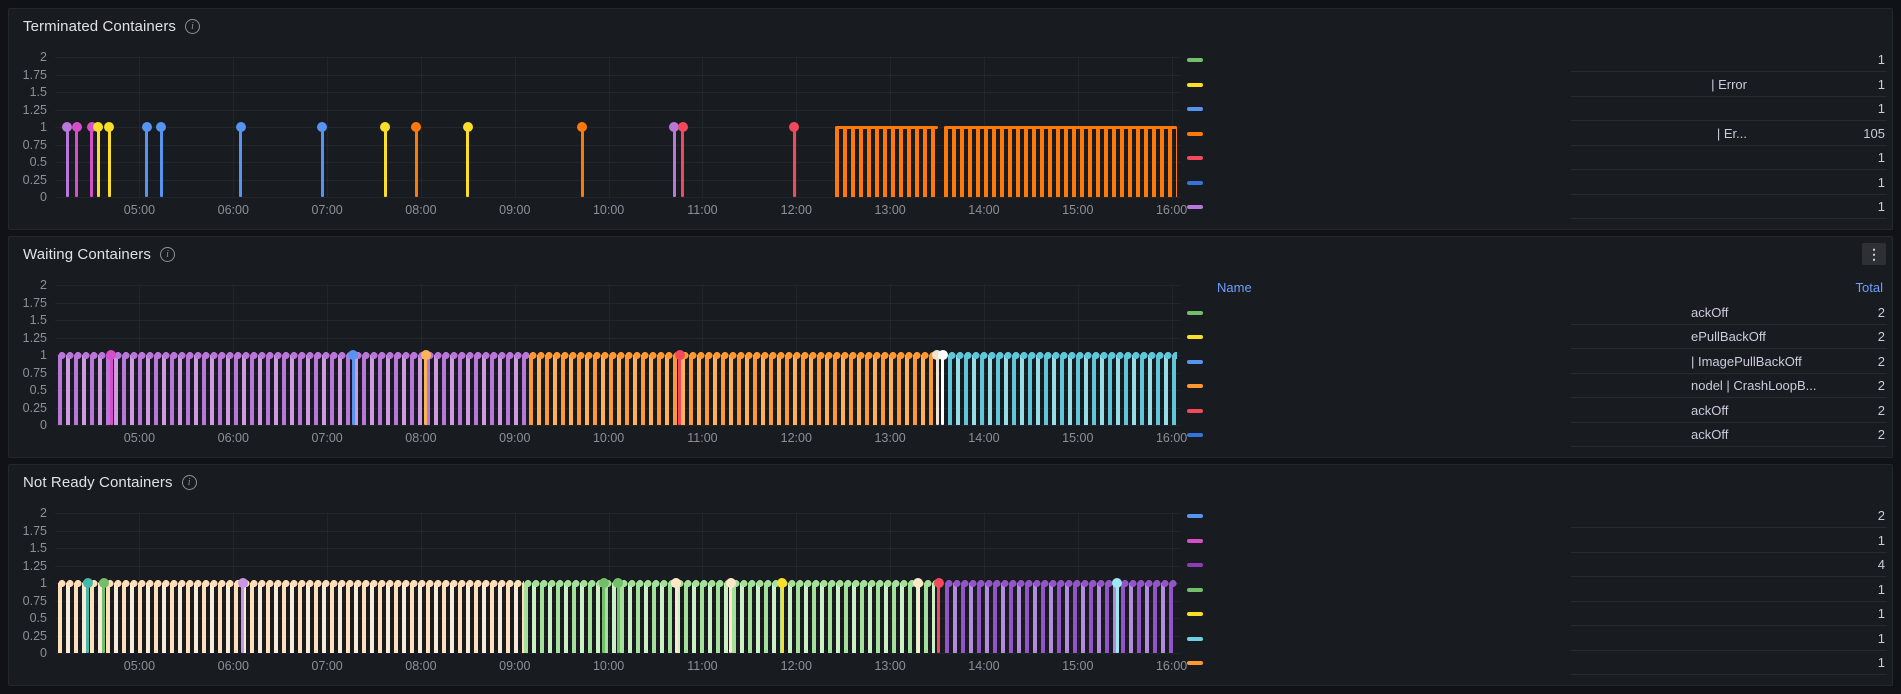 The image size is (1901, 694). Describe the element at coordinates (702, 210) in the screenshot. I see `x-axis-tick-label: 11:00` at that location.